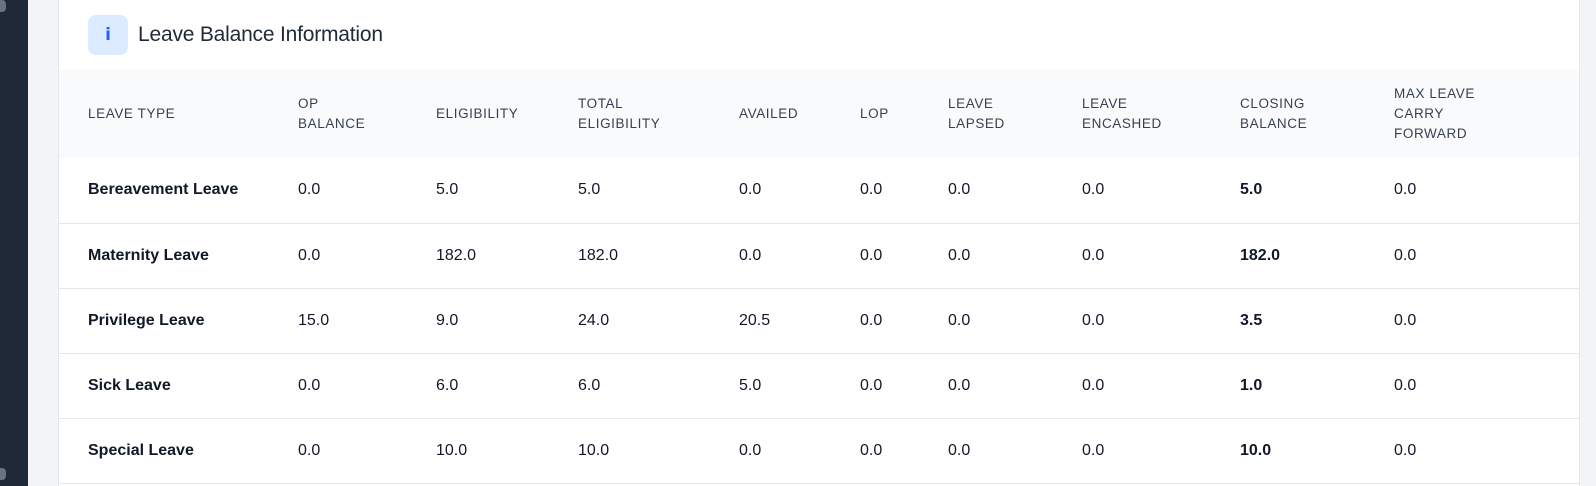  Describe the element at coordinates (1272, 103) in the screenshot. I see `column-header-label: CLOSING` at that location.